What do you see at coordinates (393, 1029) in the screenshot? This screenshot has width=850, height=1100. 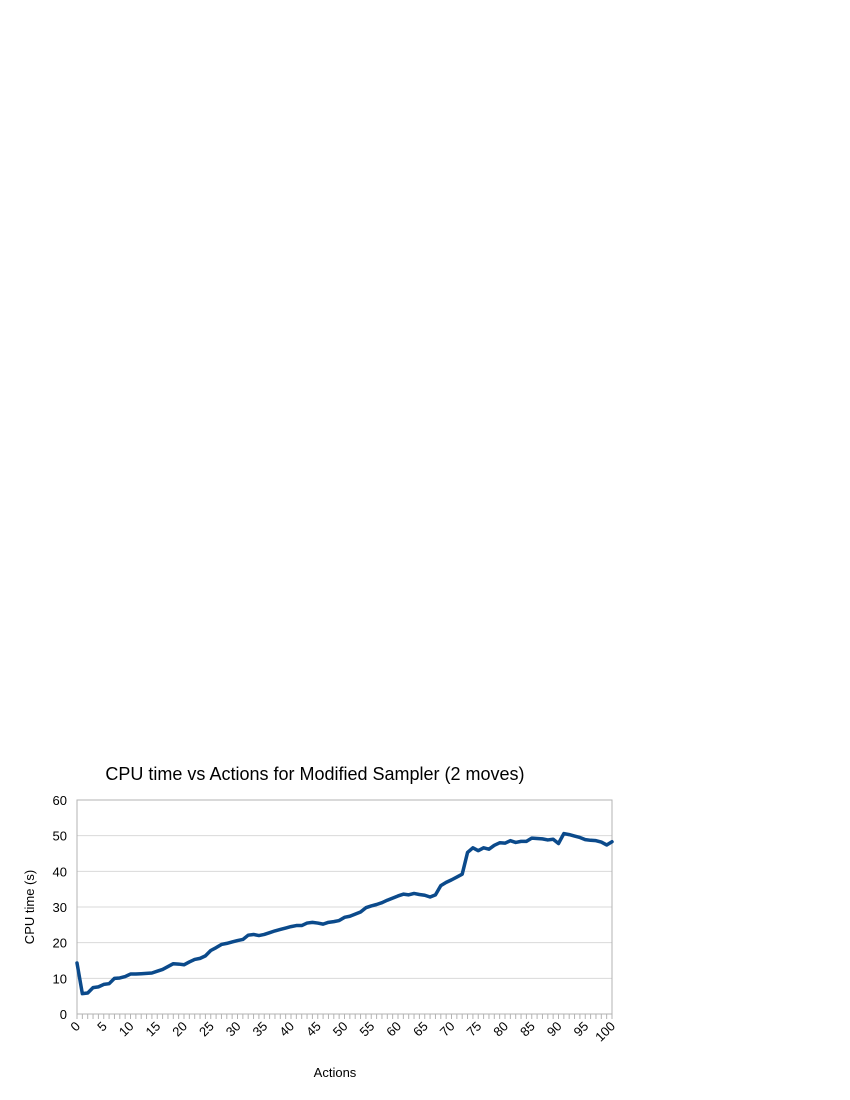 I see `x-tick-label: 60` at bounding box center [393, 1029].